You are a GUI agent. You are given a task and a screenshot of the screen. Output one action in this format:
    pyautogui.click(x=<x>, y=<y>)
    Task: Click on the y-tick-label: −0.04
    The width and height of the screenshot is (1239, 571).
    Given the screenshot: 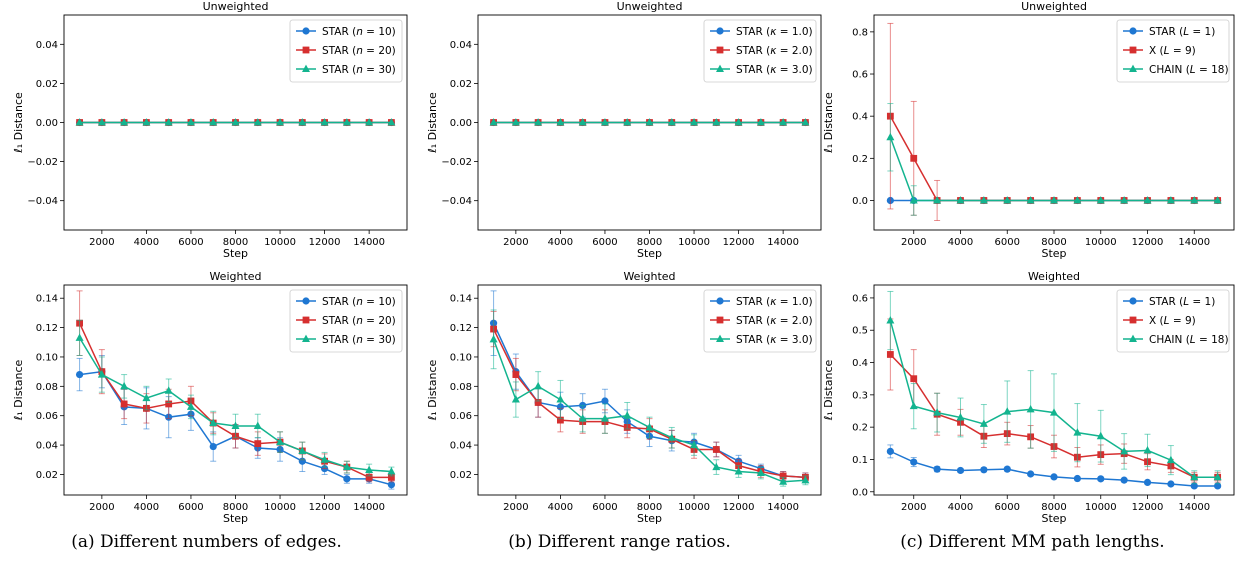 What is the action you would take?
    pyautogui.click(x=42, y=201)
    